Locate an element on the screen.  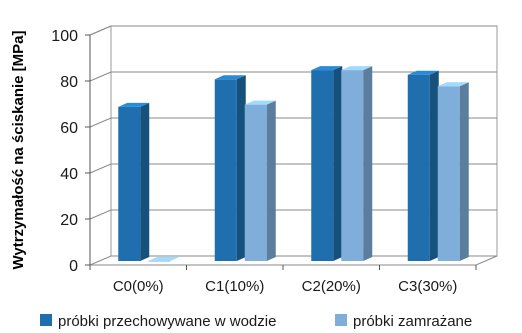
bar-series-2-C1(10%) is located at coordinates (260, 180).